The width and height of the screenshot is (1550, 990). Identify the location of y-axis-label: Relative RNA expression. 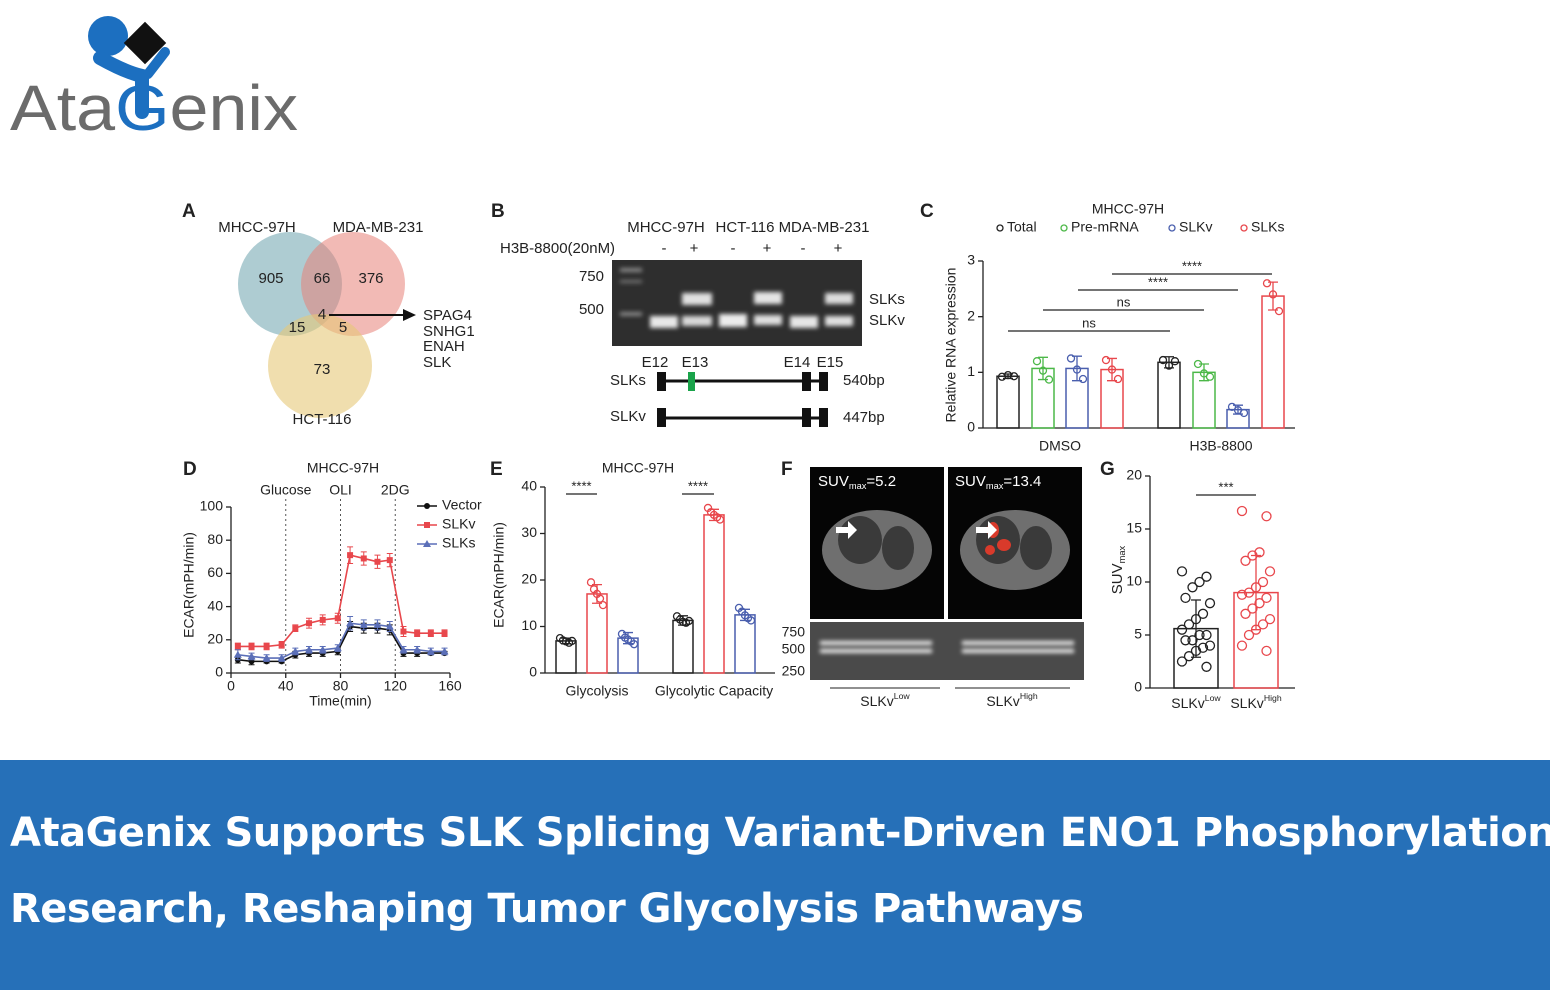
(951, 345).